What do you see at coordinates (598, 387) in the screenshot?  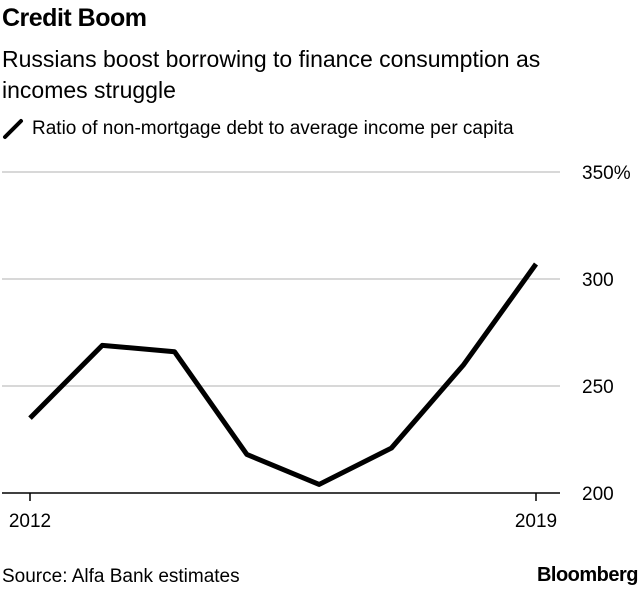 I see `y-tick-label: 250` at bounding box center [598, 387].